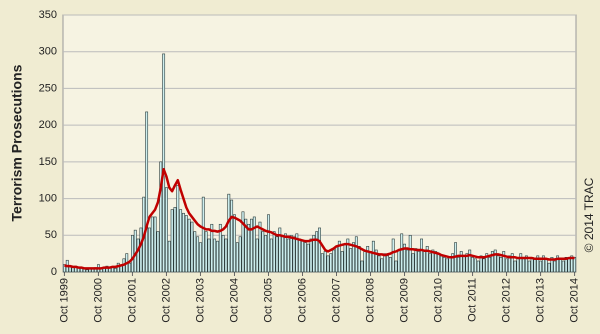 The image size is (600, 334). I want to click on y-tick-label: 50, so click(51, 235).